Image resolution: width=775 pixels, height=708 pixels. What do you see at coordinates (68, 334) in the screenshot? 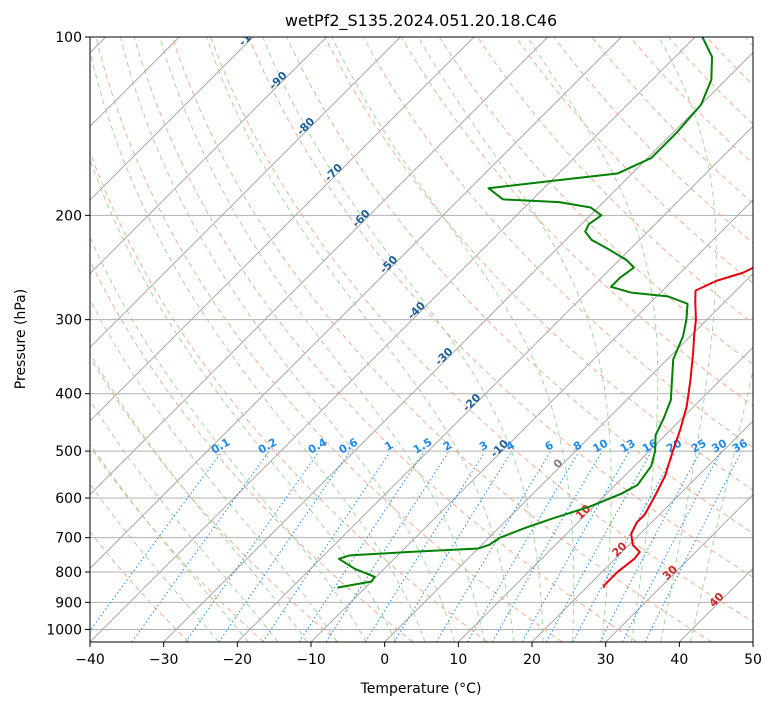
I see `y-axis-ticks: 100 200 300 400 500 600 700 800 900 1000` at bounding box center [68, 334].